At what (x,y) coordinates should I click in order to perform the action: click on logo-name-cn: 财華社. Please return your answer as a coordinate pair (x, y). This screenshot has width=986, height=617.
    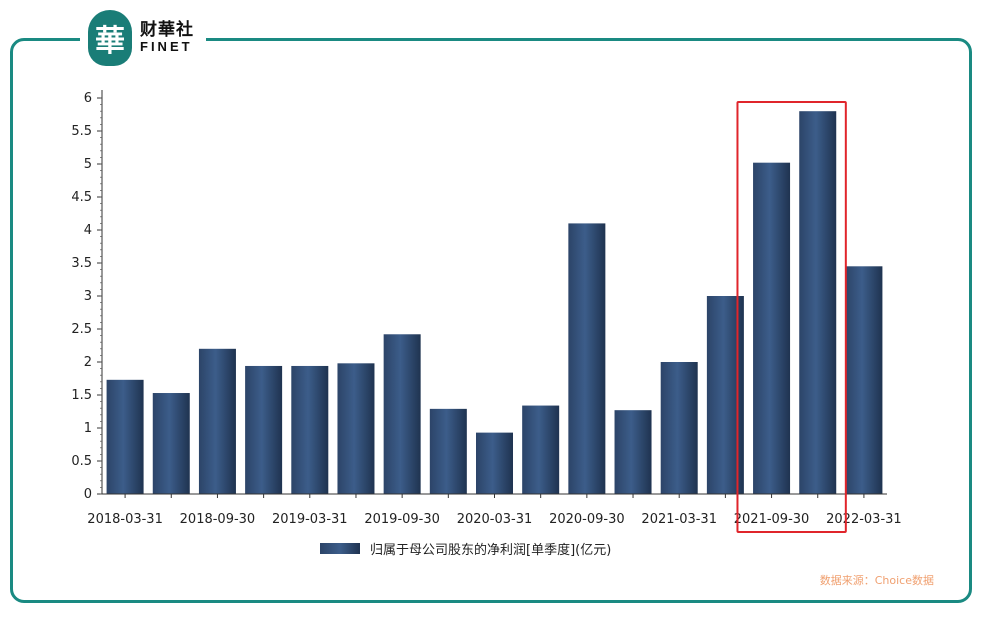
    Looking at the image, I should click on (167, 30).